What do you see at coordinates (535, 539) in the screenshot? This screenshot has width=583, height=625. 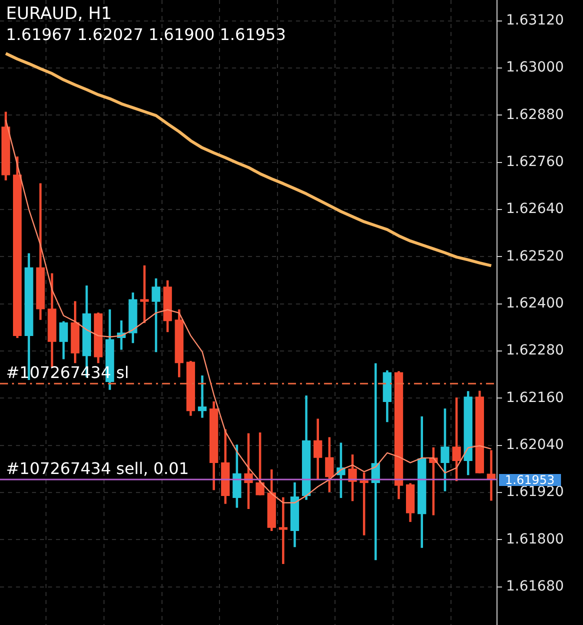 I see `y-tick-label: 1.61800` at bounding box center [535, 539].